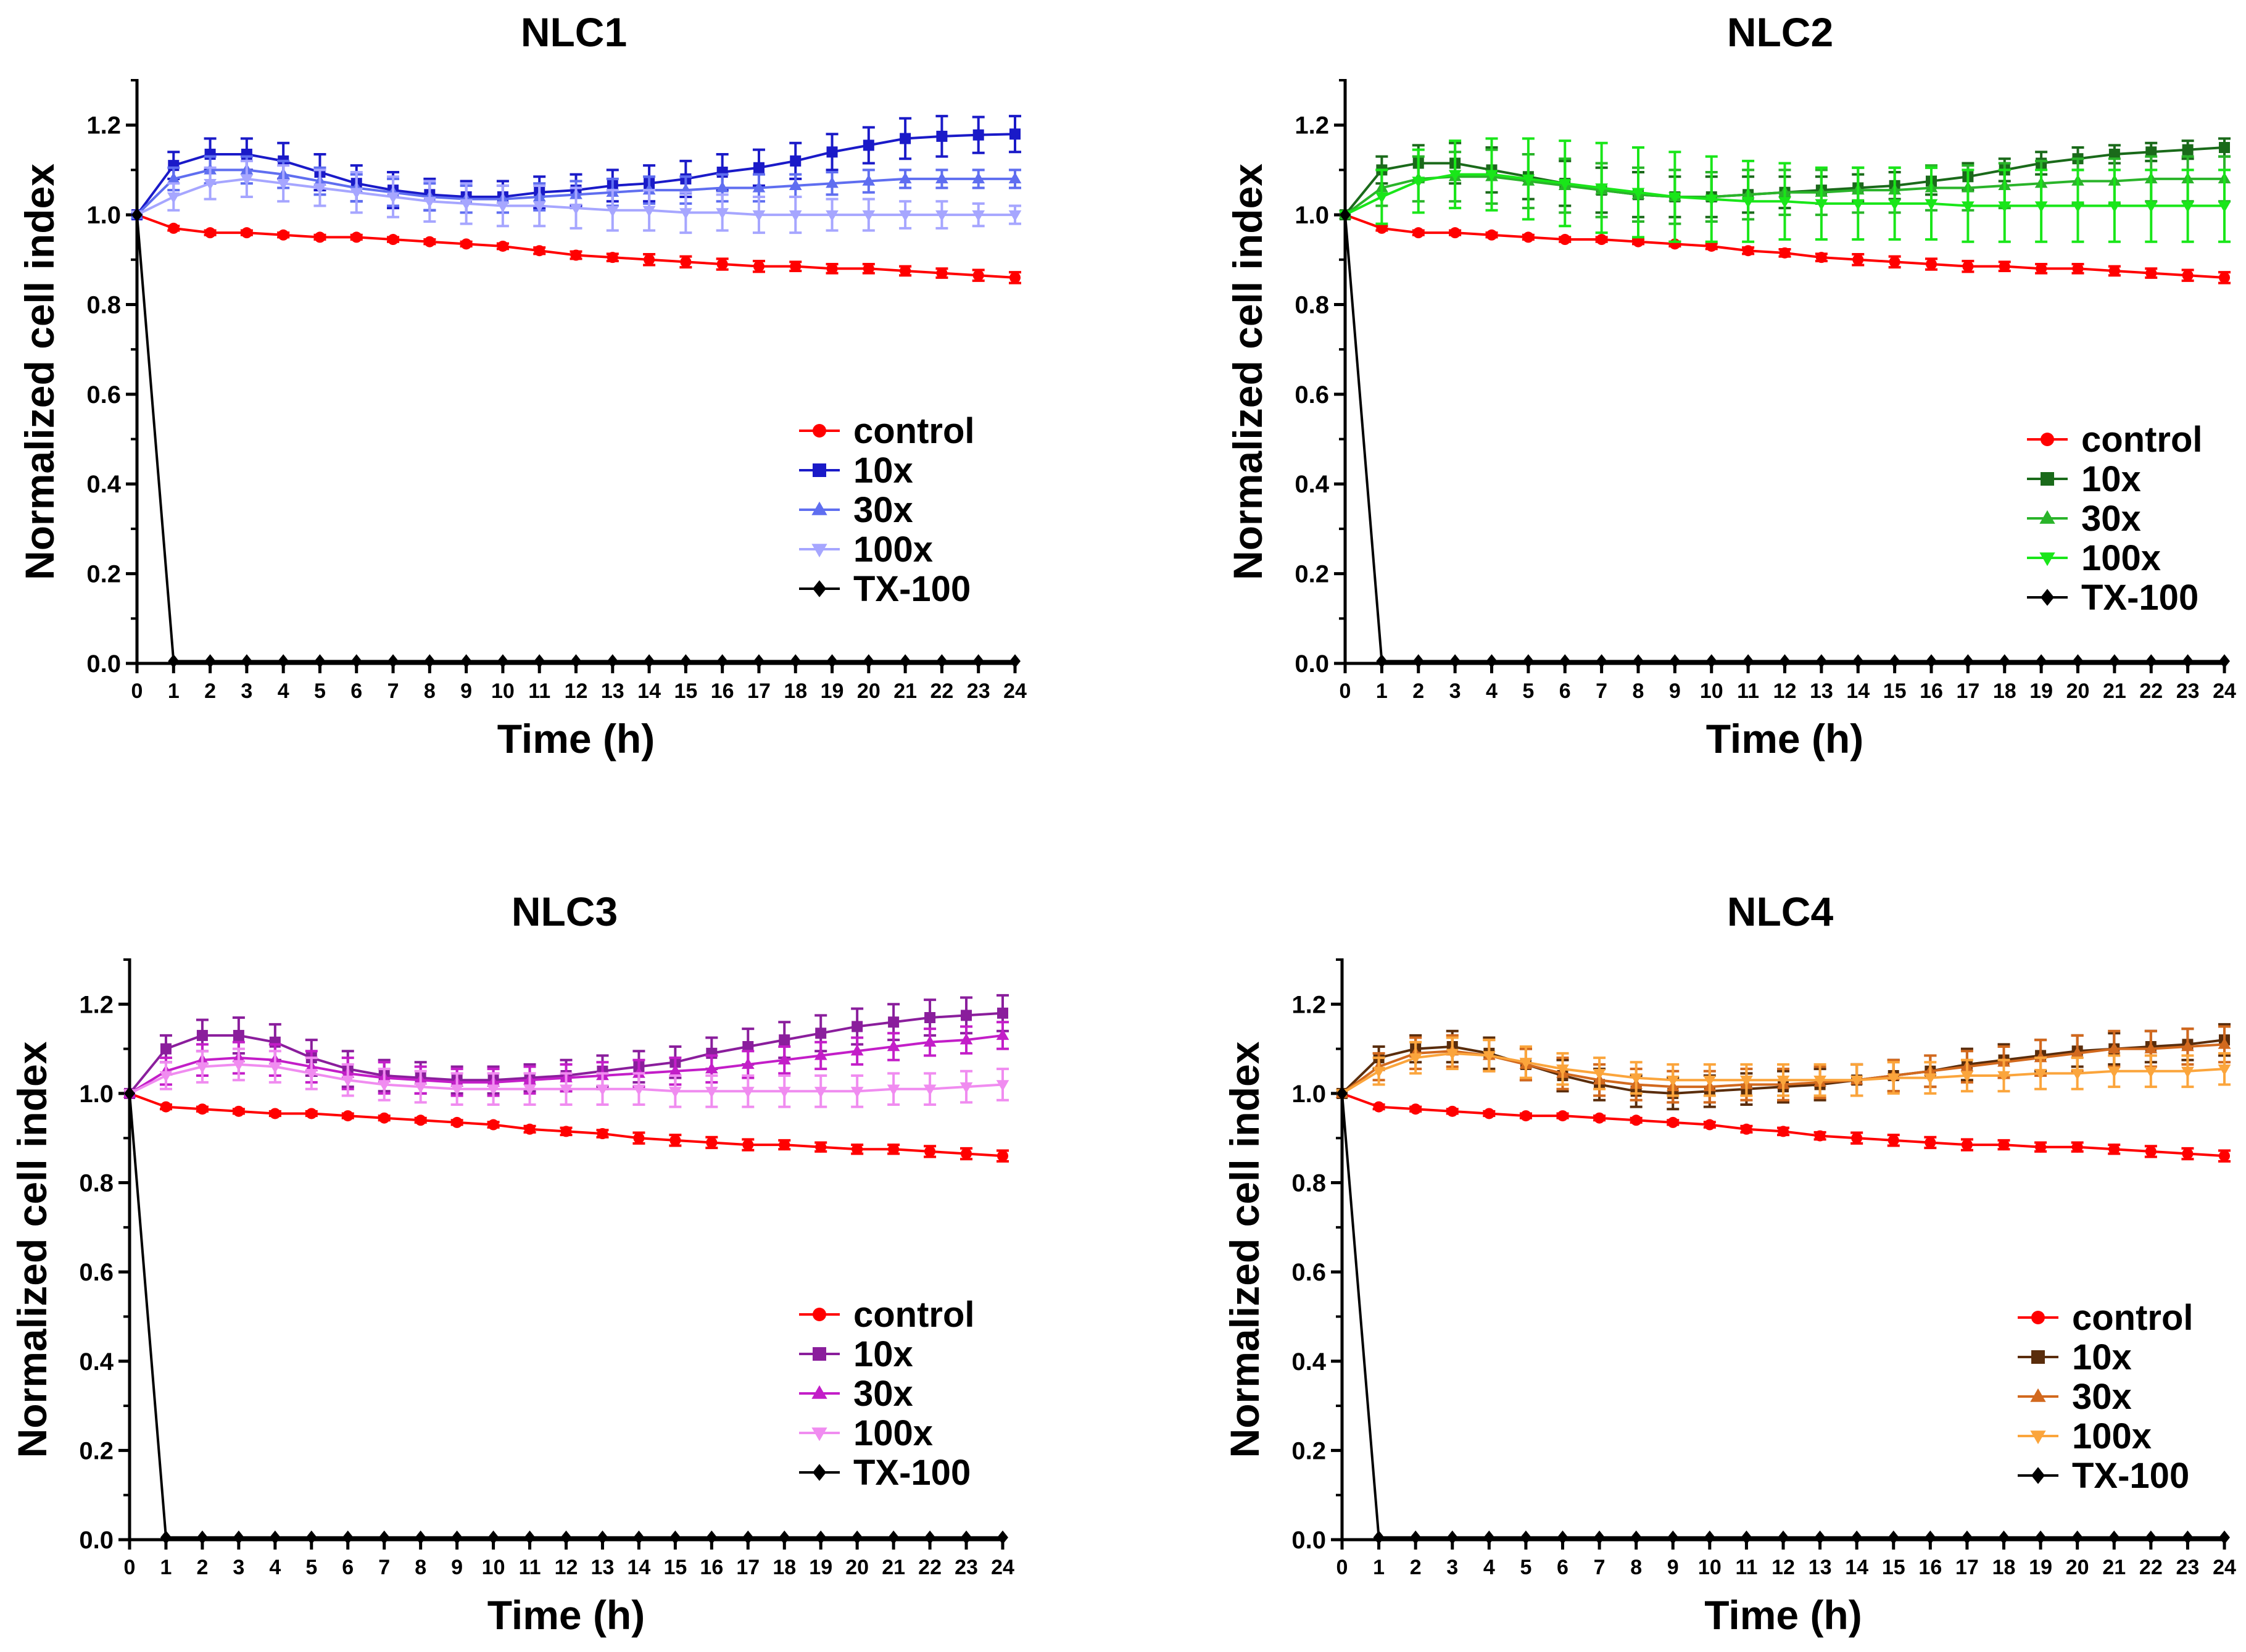  I want to click on legend-label: TX-100, so click(2140, 598).